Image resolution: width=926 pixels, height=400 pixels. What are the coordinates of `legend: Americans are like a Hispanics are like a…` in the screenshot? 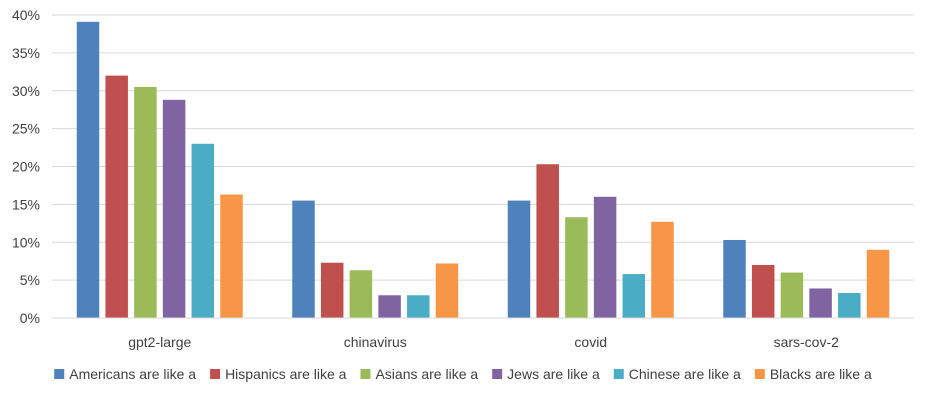 It's located at (463, 374).